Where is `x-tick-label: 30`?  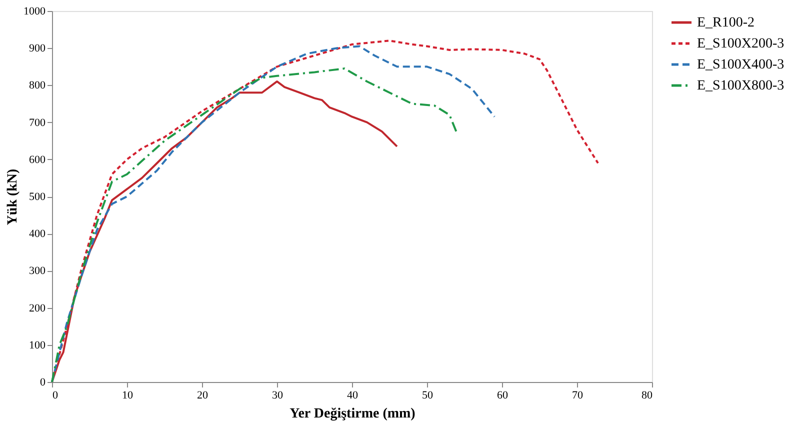 x-tick-label: 30 is located at coordinates (278, 396).